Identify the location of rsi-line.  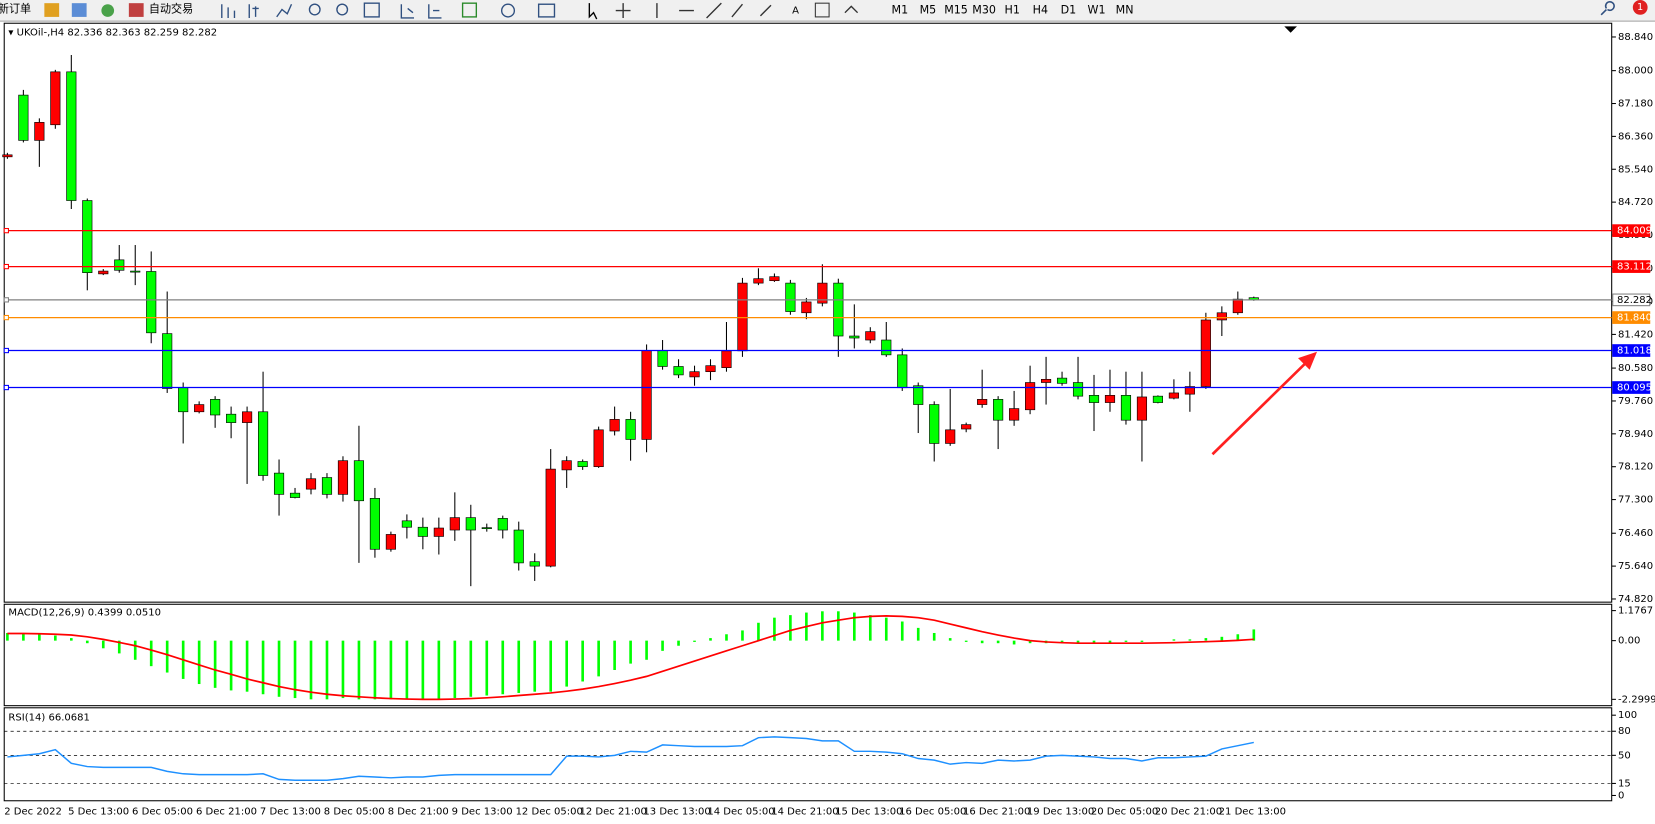
(630, 758).